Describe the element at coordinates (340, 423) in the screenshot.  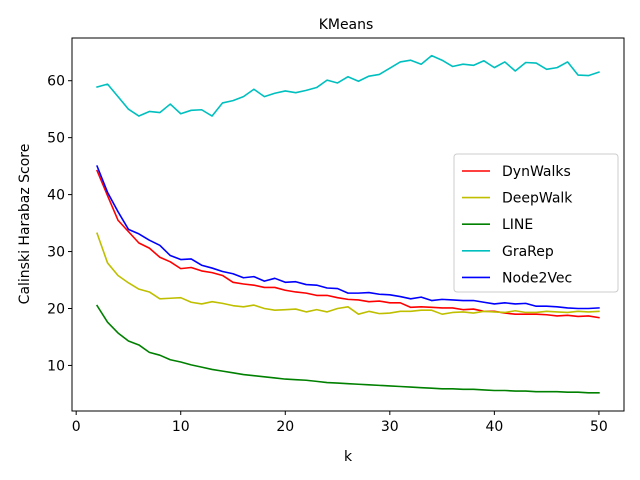
I see `x-axis: 0 10 20 30 40 50` at that location.